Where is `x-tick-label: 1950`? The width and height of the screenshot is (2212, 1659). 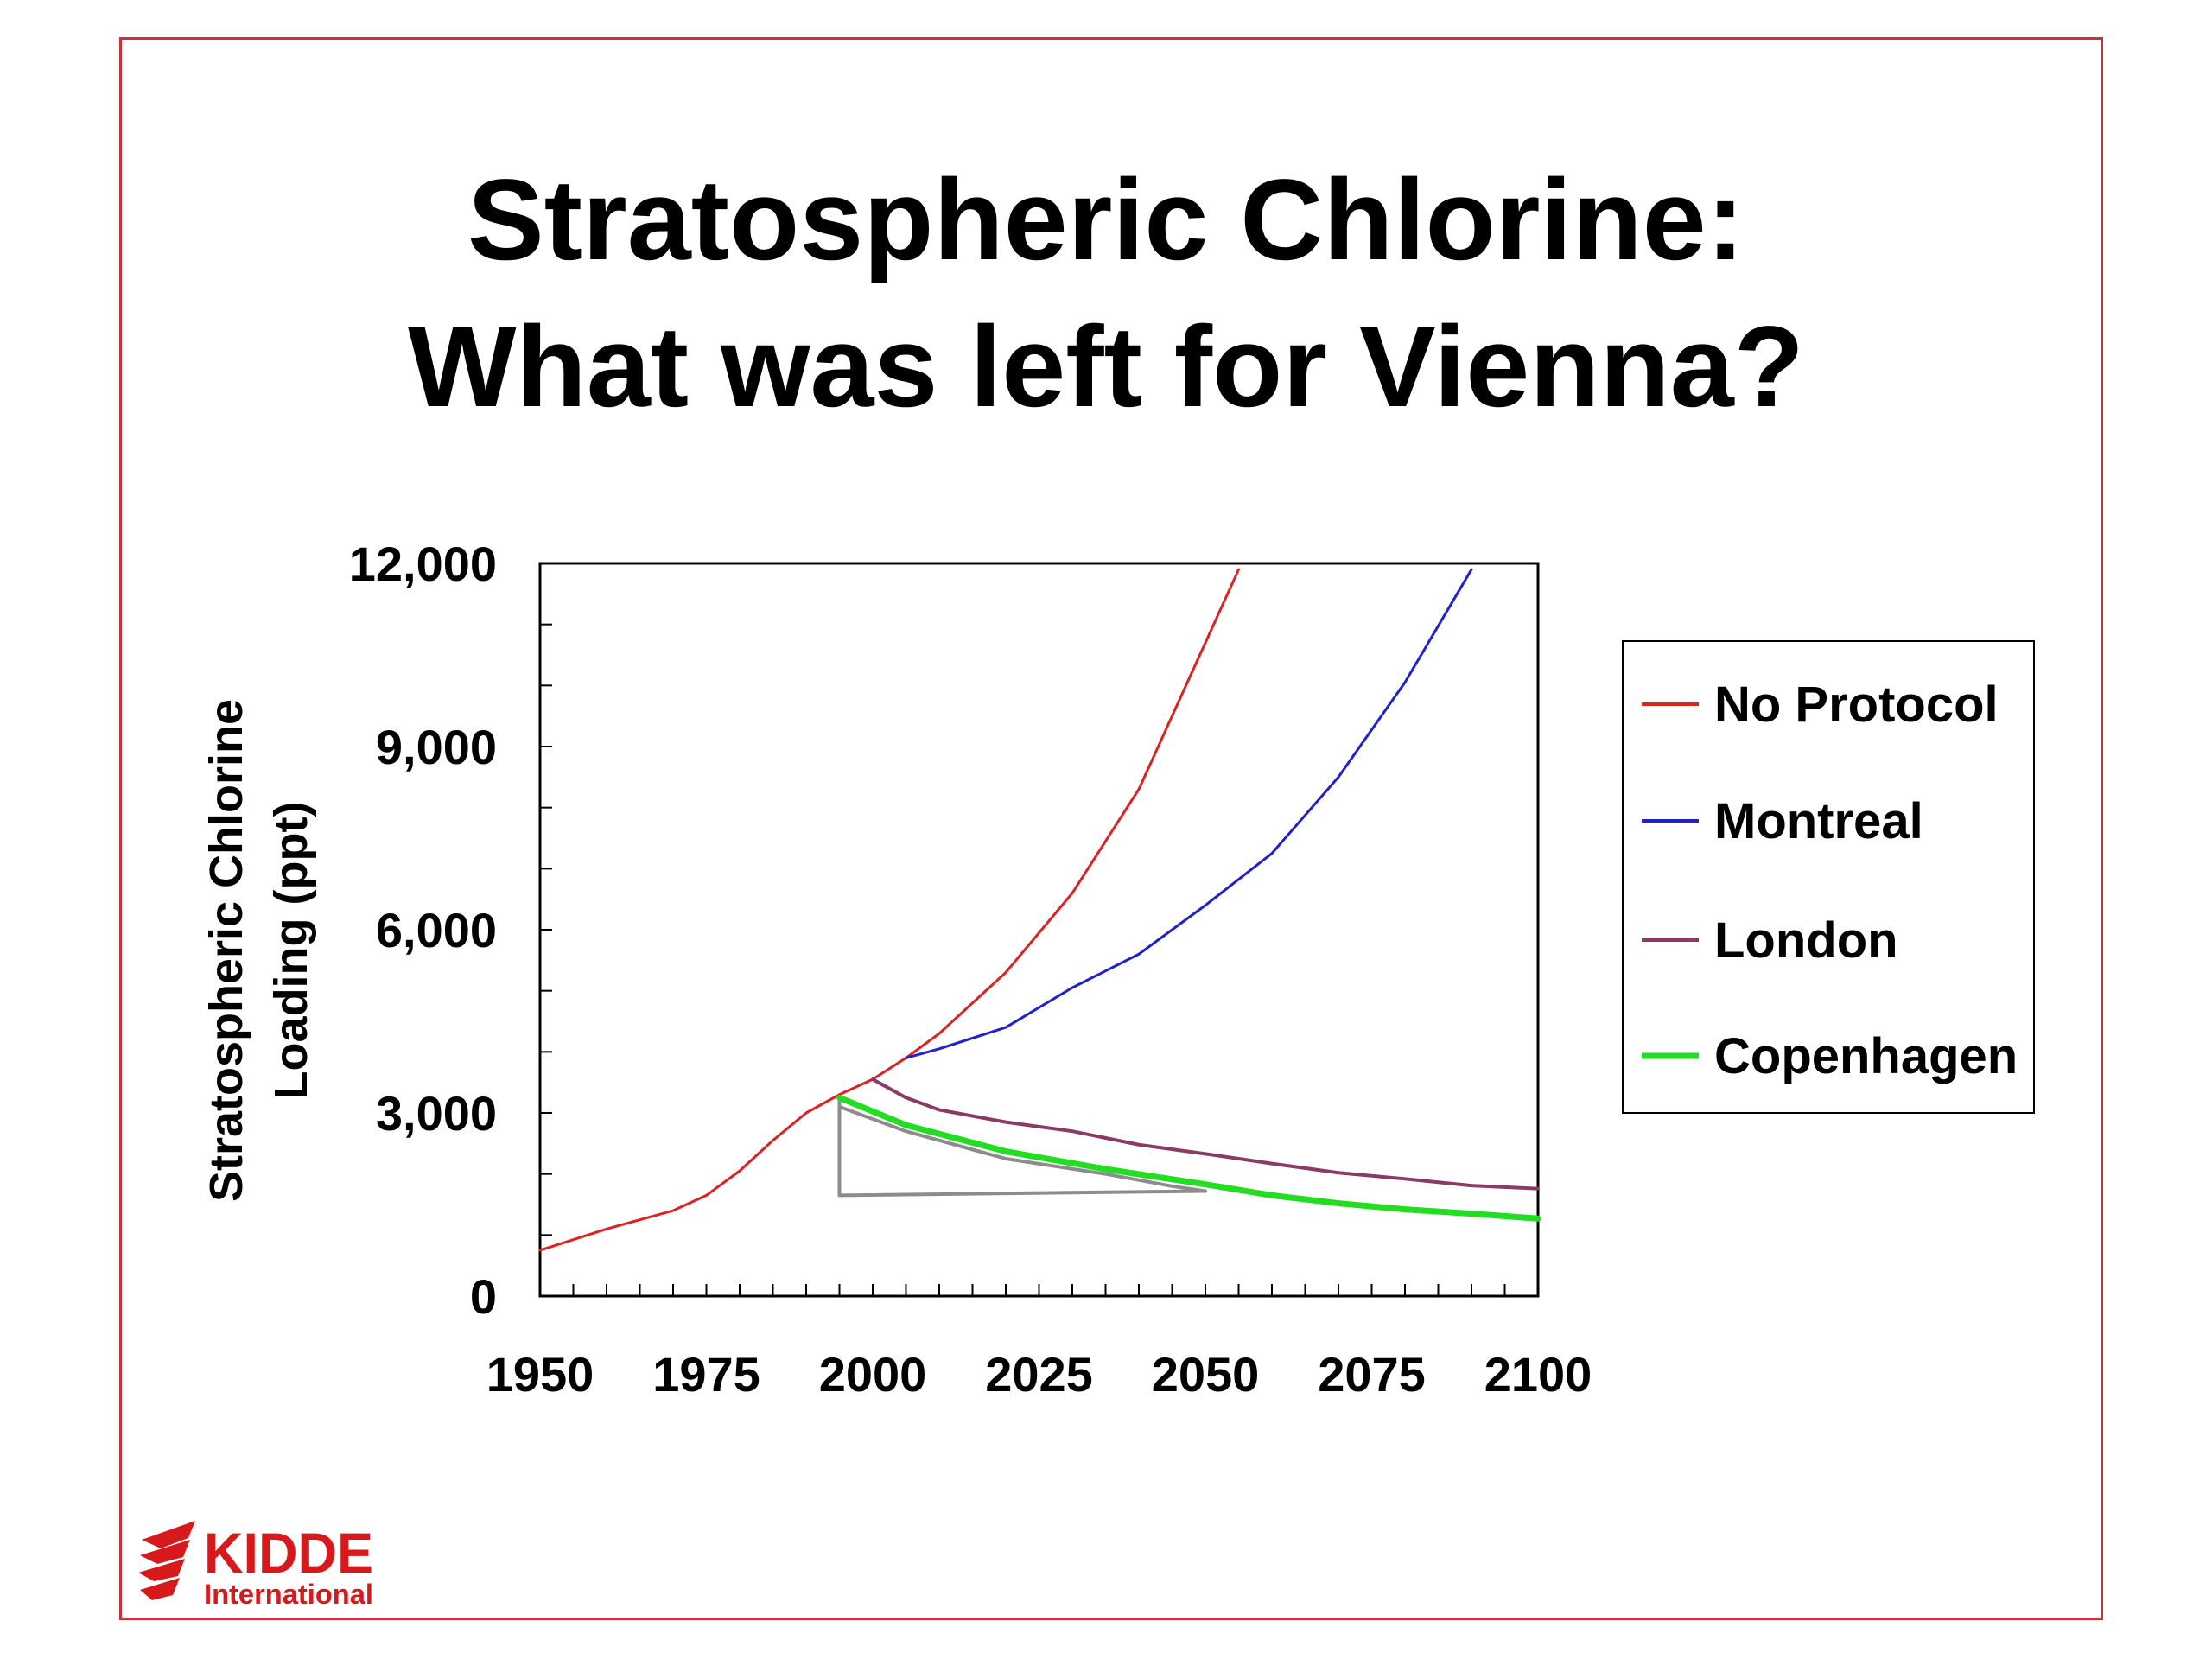
x-tick-label: 1950 is located at coordinates (540, 1374).